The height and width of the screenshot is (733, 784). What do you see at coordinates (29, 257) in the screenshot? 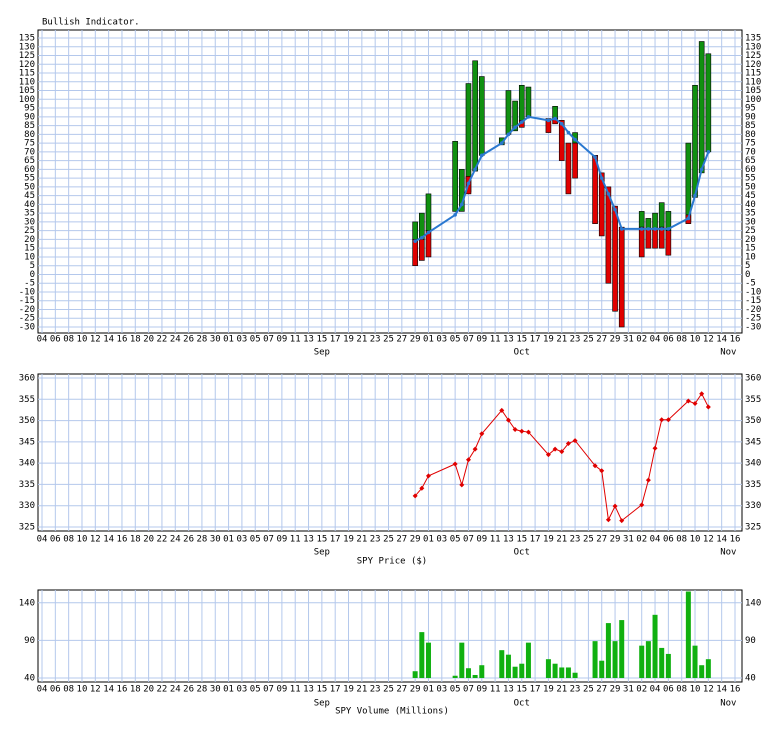
I see `y-tick-label: 10` at bounding box center [29, 257].